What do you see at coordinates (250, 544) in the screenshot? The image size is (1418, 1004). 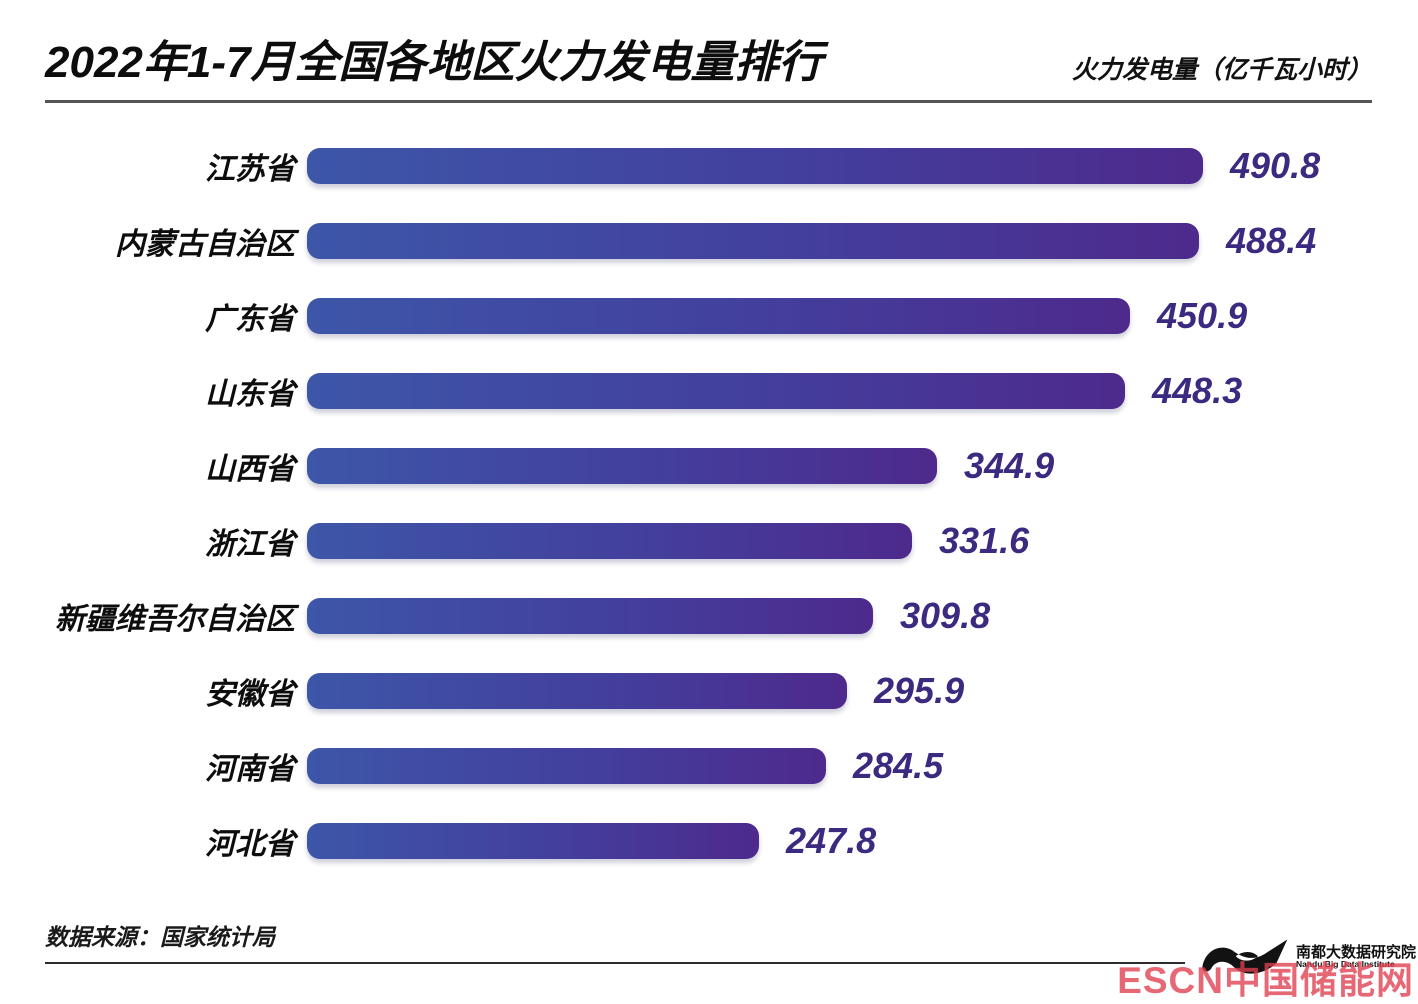 I see `category-label: 浙江省` at bounding box center [250, 544].